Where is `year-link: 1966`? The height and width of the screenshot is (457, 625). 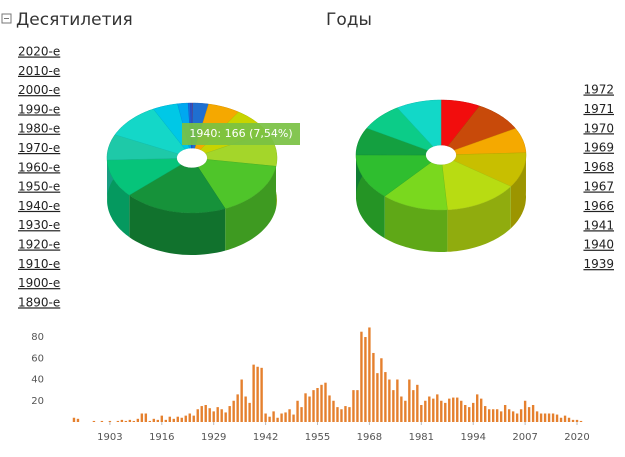
year-link: 1966 is located at coordinates (598, 206).